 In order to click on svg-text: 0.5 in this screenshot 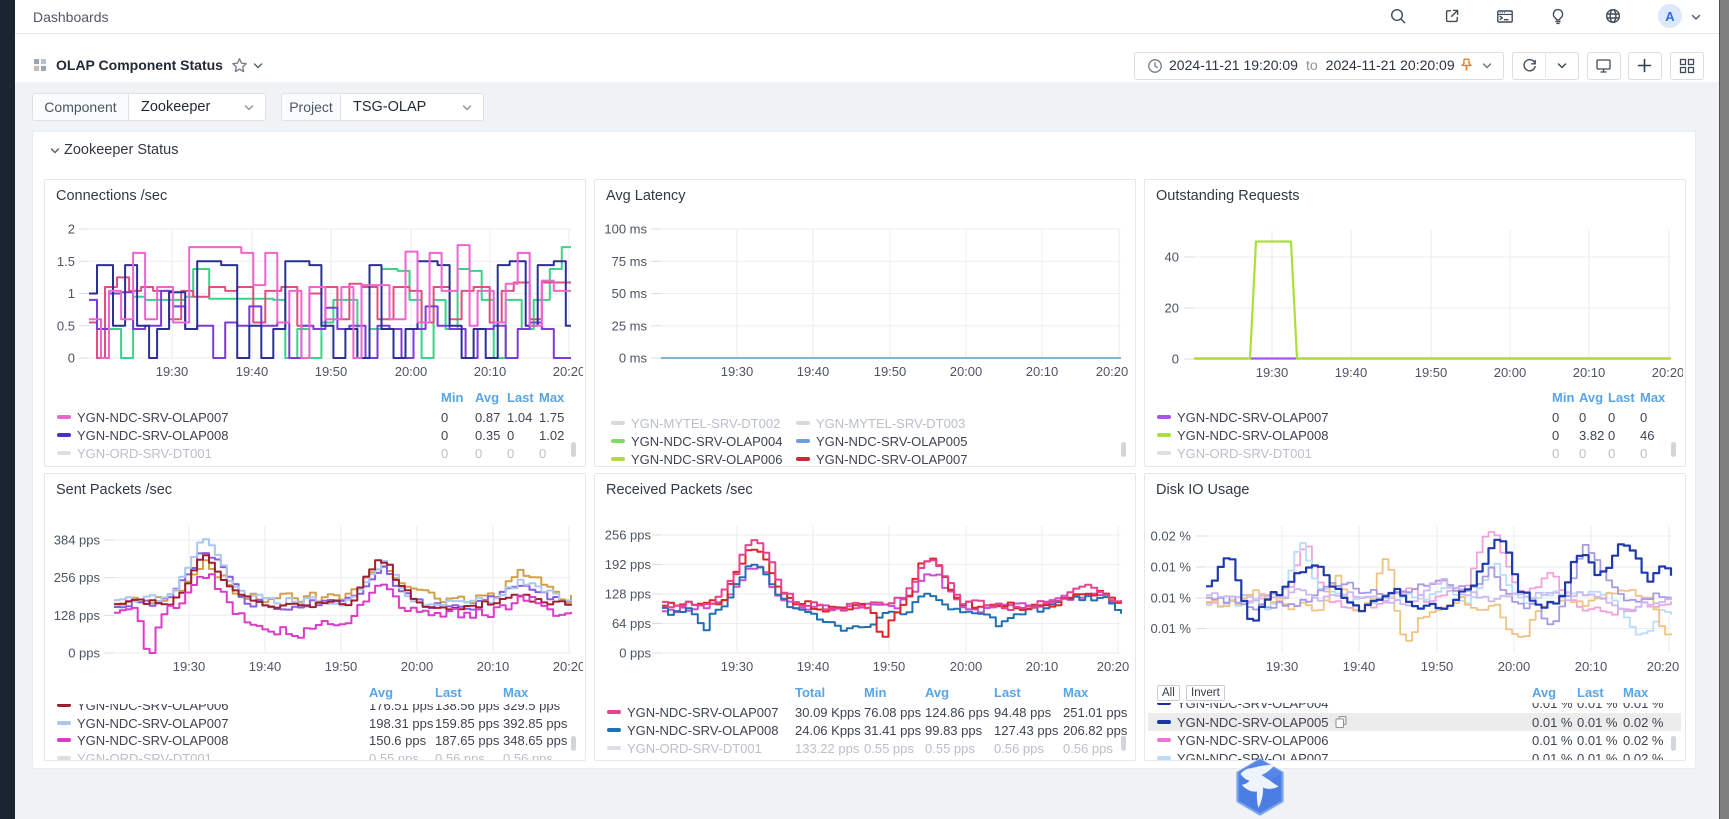, I will do `click(66, 325)`.